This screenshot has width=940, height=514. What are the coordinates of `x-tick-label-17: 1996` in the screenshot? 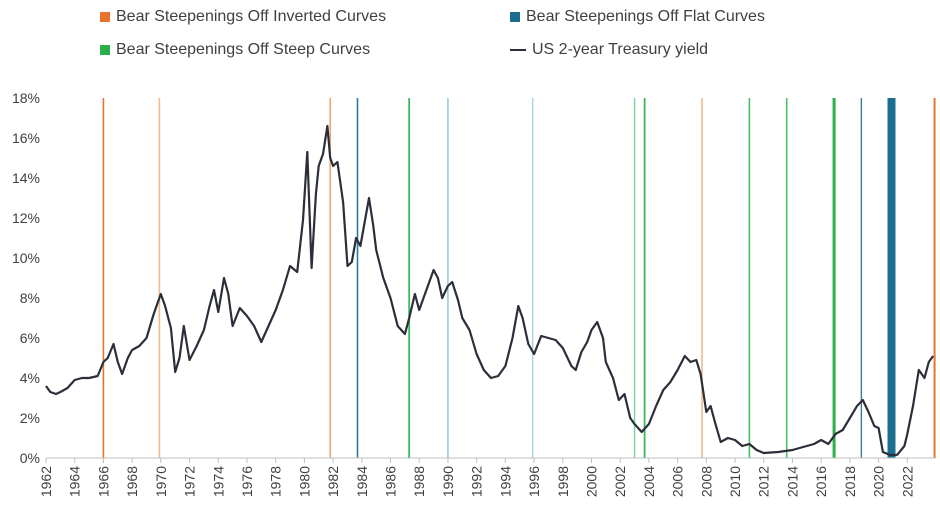 It's located at (534, 481).